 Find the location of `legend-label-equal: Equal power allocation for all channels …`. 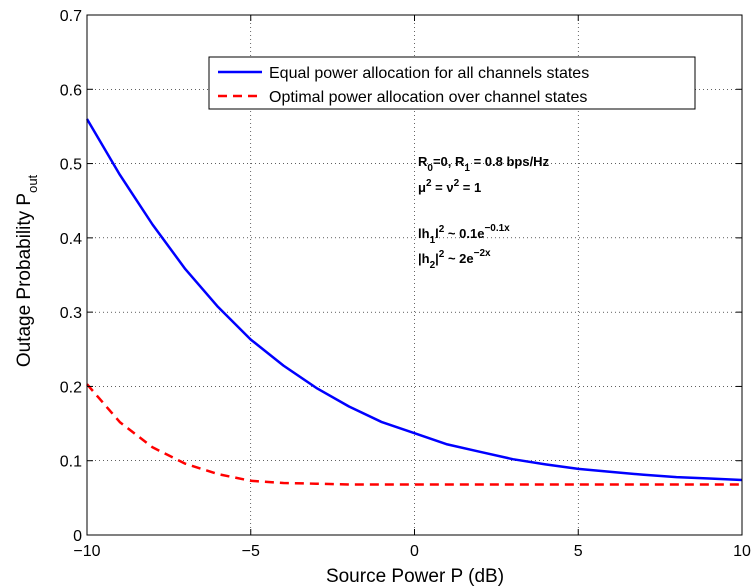

legend-label-equal: Equal power allocation for all channels … is located at coordinates (429, 73).